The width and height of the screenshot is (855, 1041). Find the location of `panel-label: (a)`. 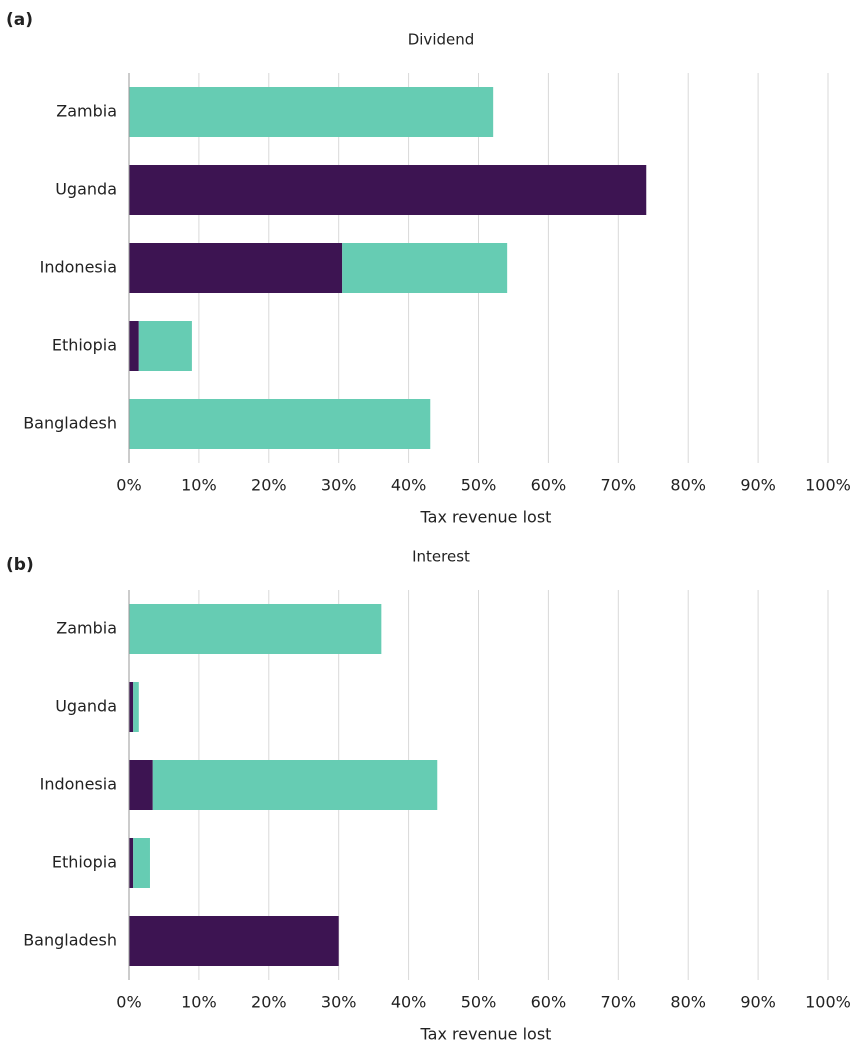

panel-label: (a) is located at coordinates (19, 20).